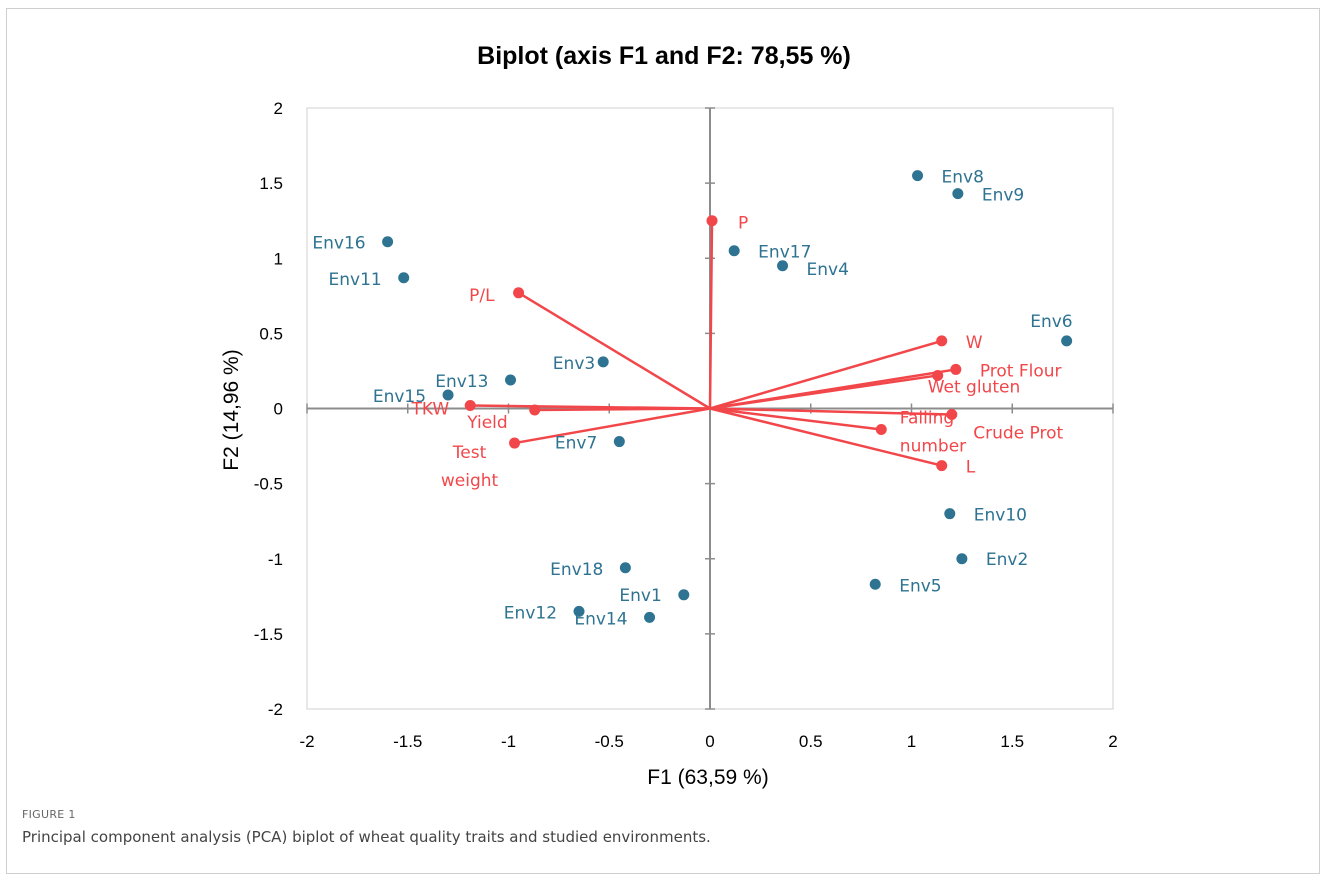  Describe the element at coordinates (933, 433) in the screenshot. I see `trait-label: Falling number` at that location.